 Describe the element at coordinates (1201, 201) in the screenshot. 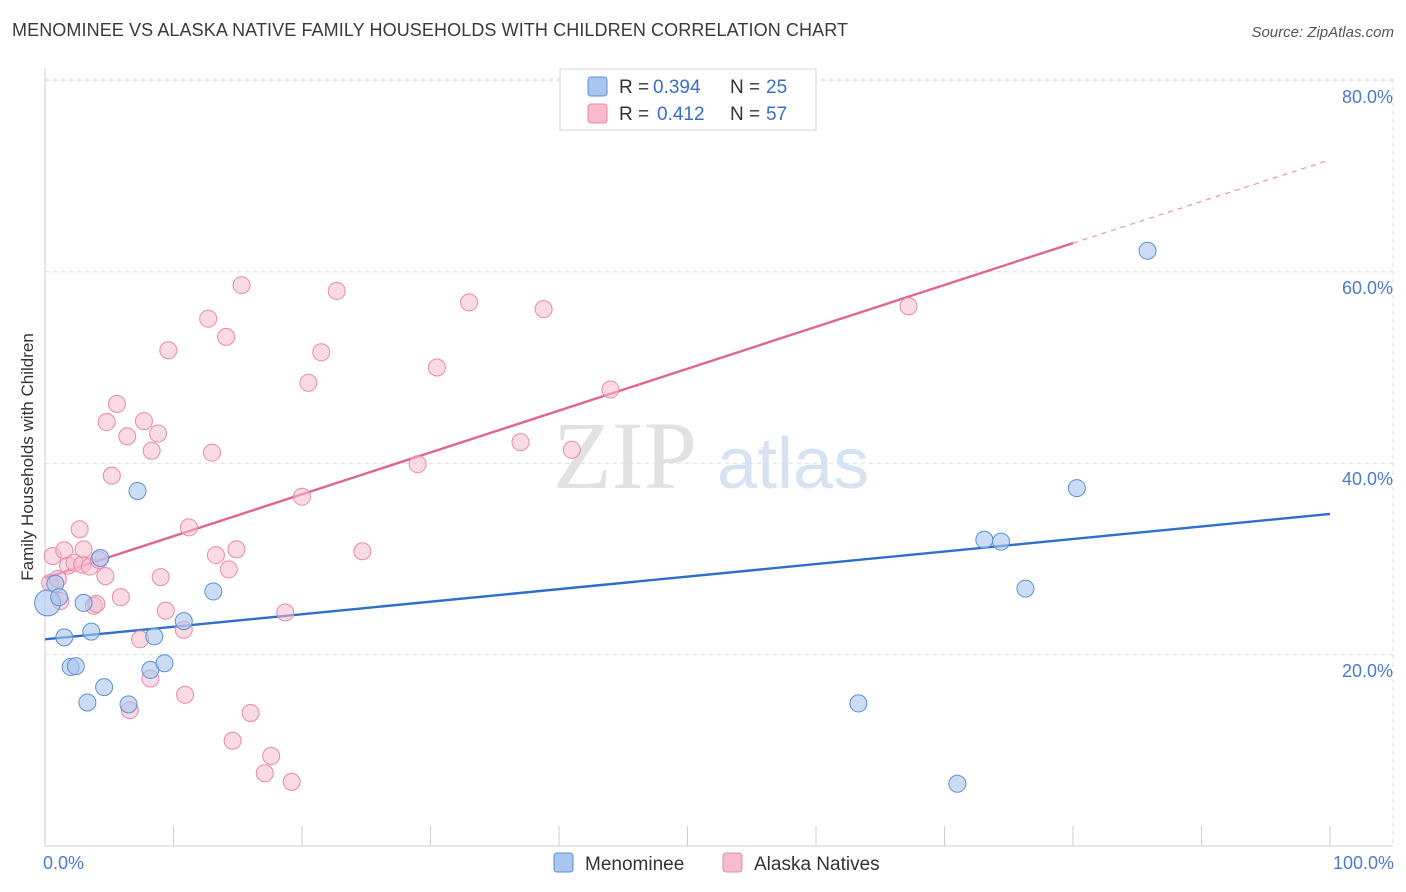

I see `trend-line-alaska-natives-extension` at that location.